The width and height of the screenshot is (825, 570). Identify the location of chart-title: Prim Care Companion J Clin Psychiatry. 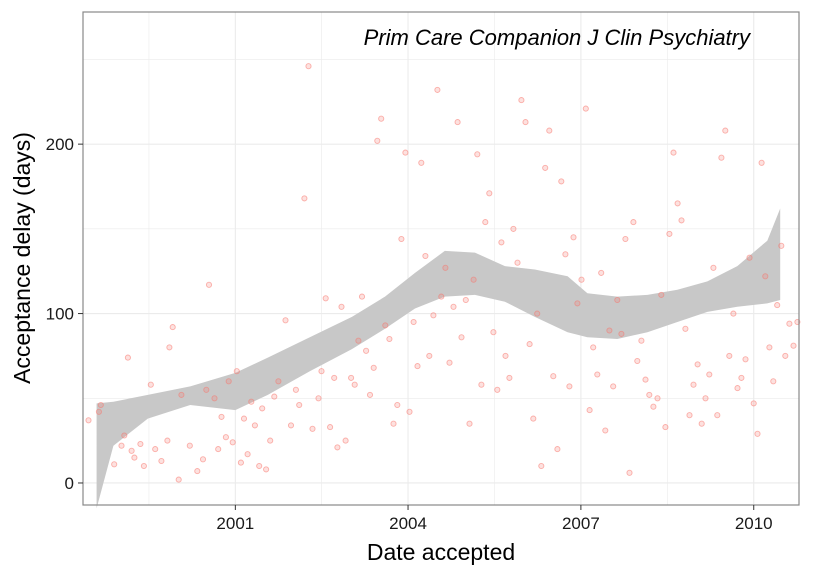
(558, 37).